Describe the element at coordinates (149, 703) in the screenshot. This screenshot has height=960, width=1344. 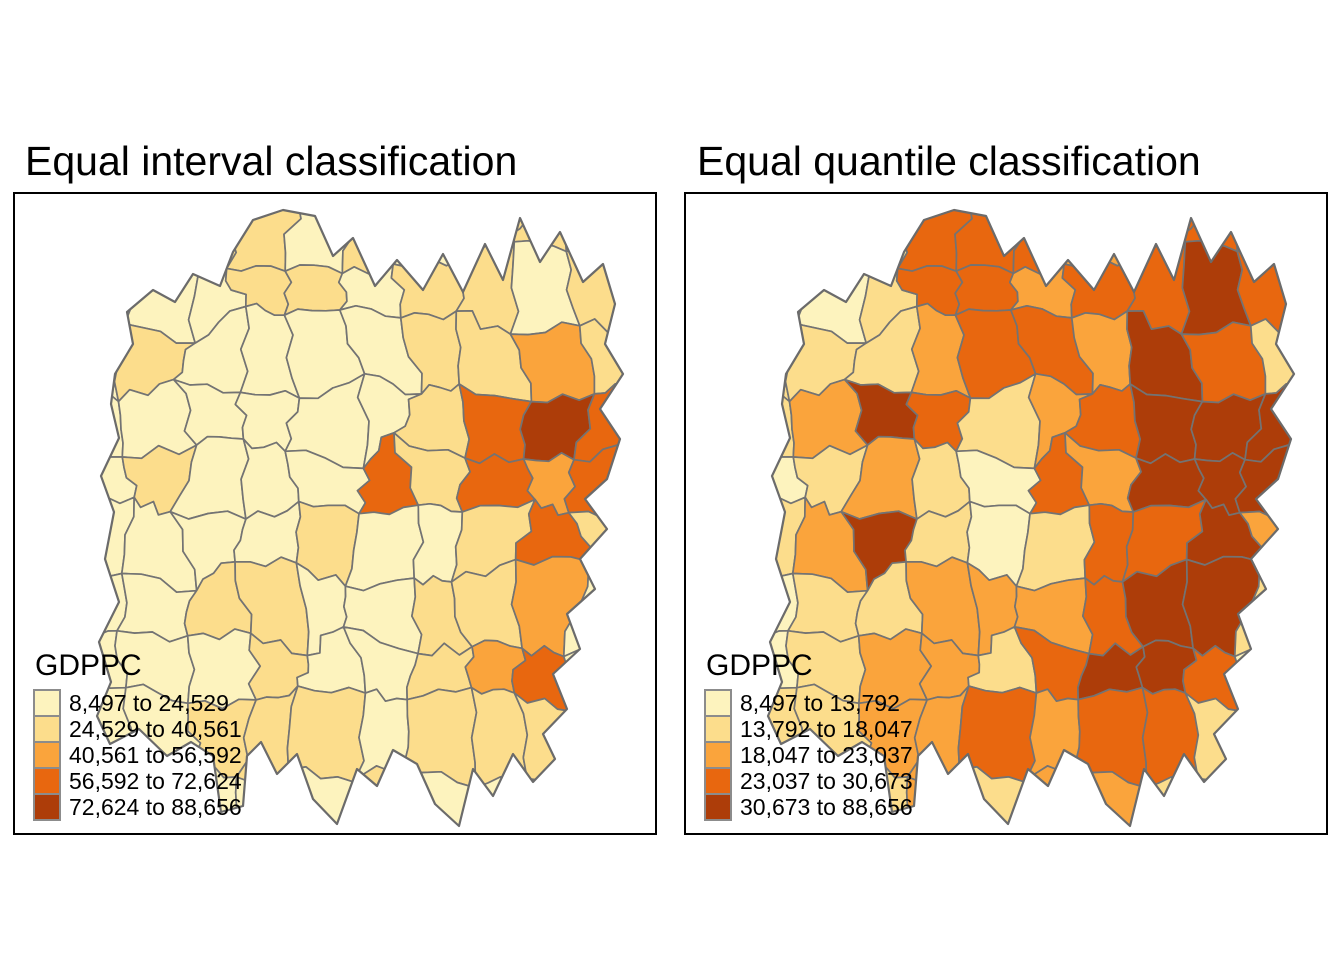
I see `legend-label: 8,497 to 24,529` at that location.